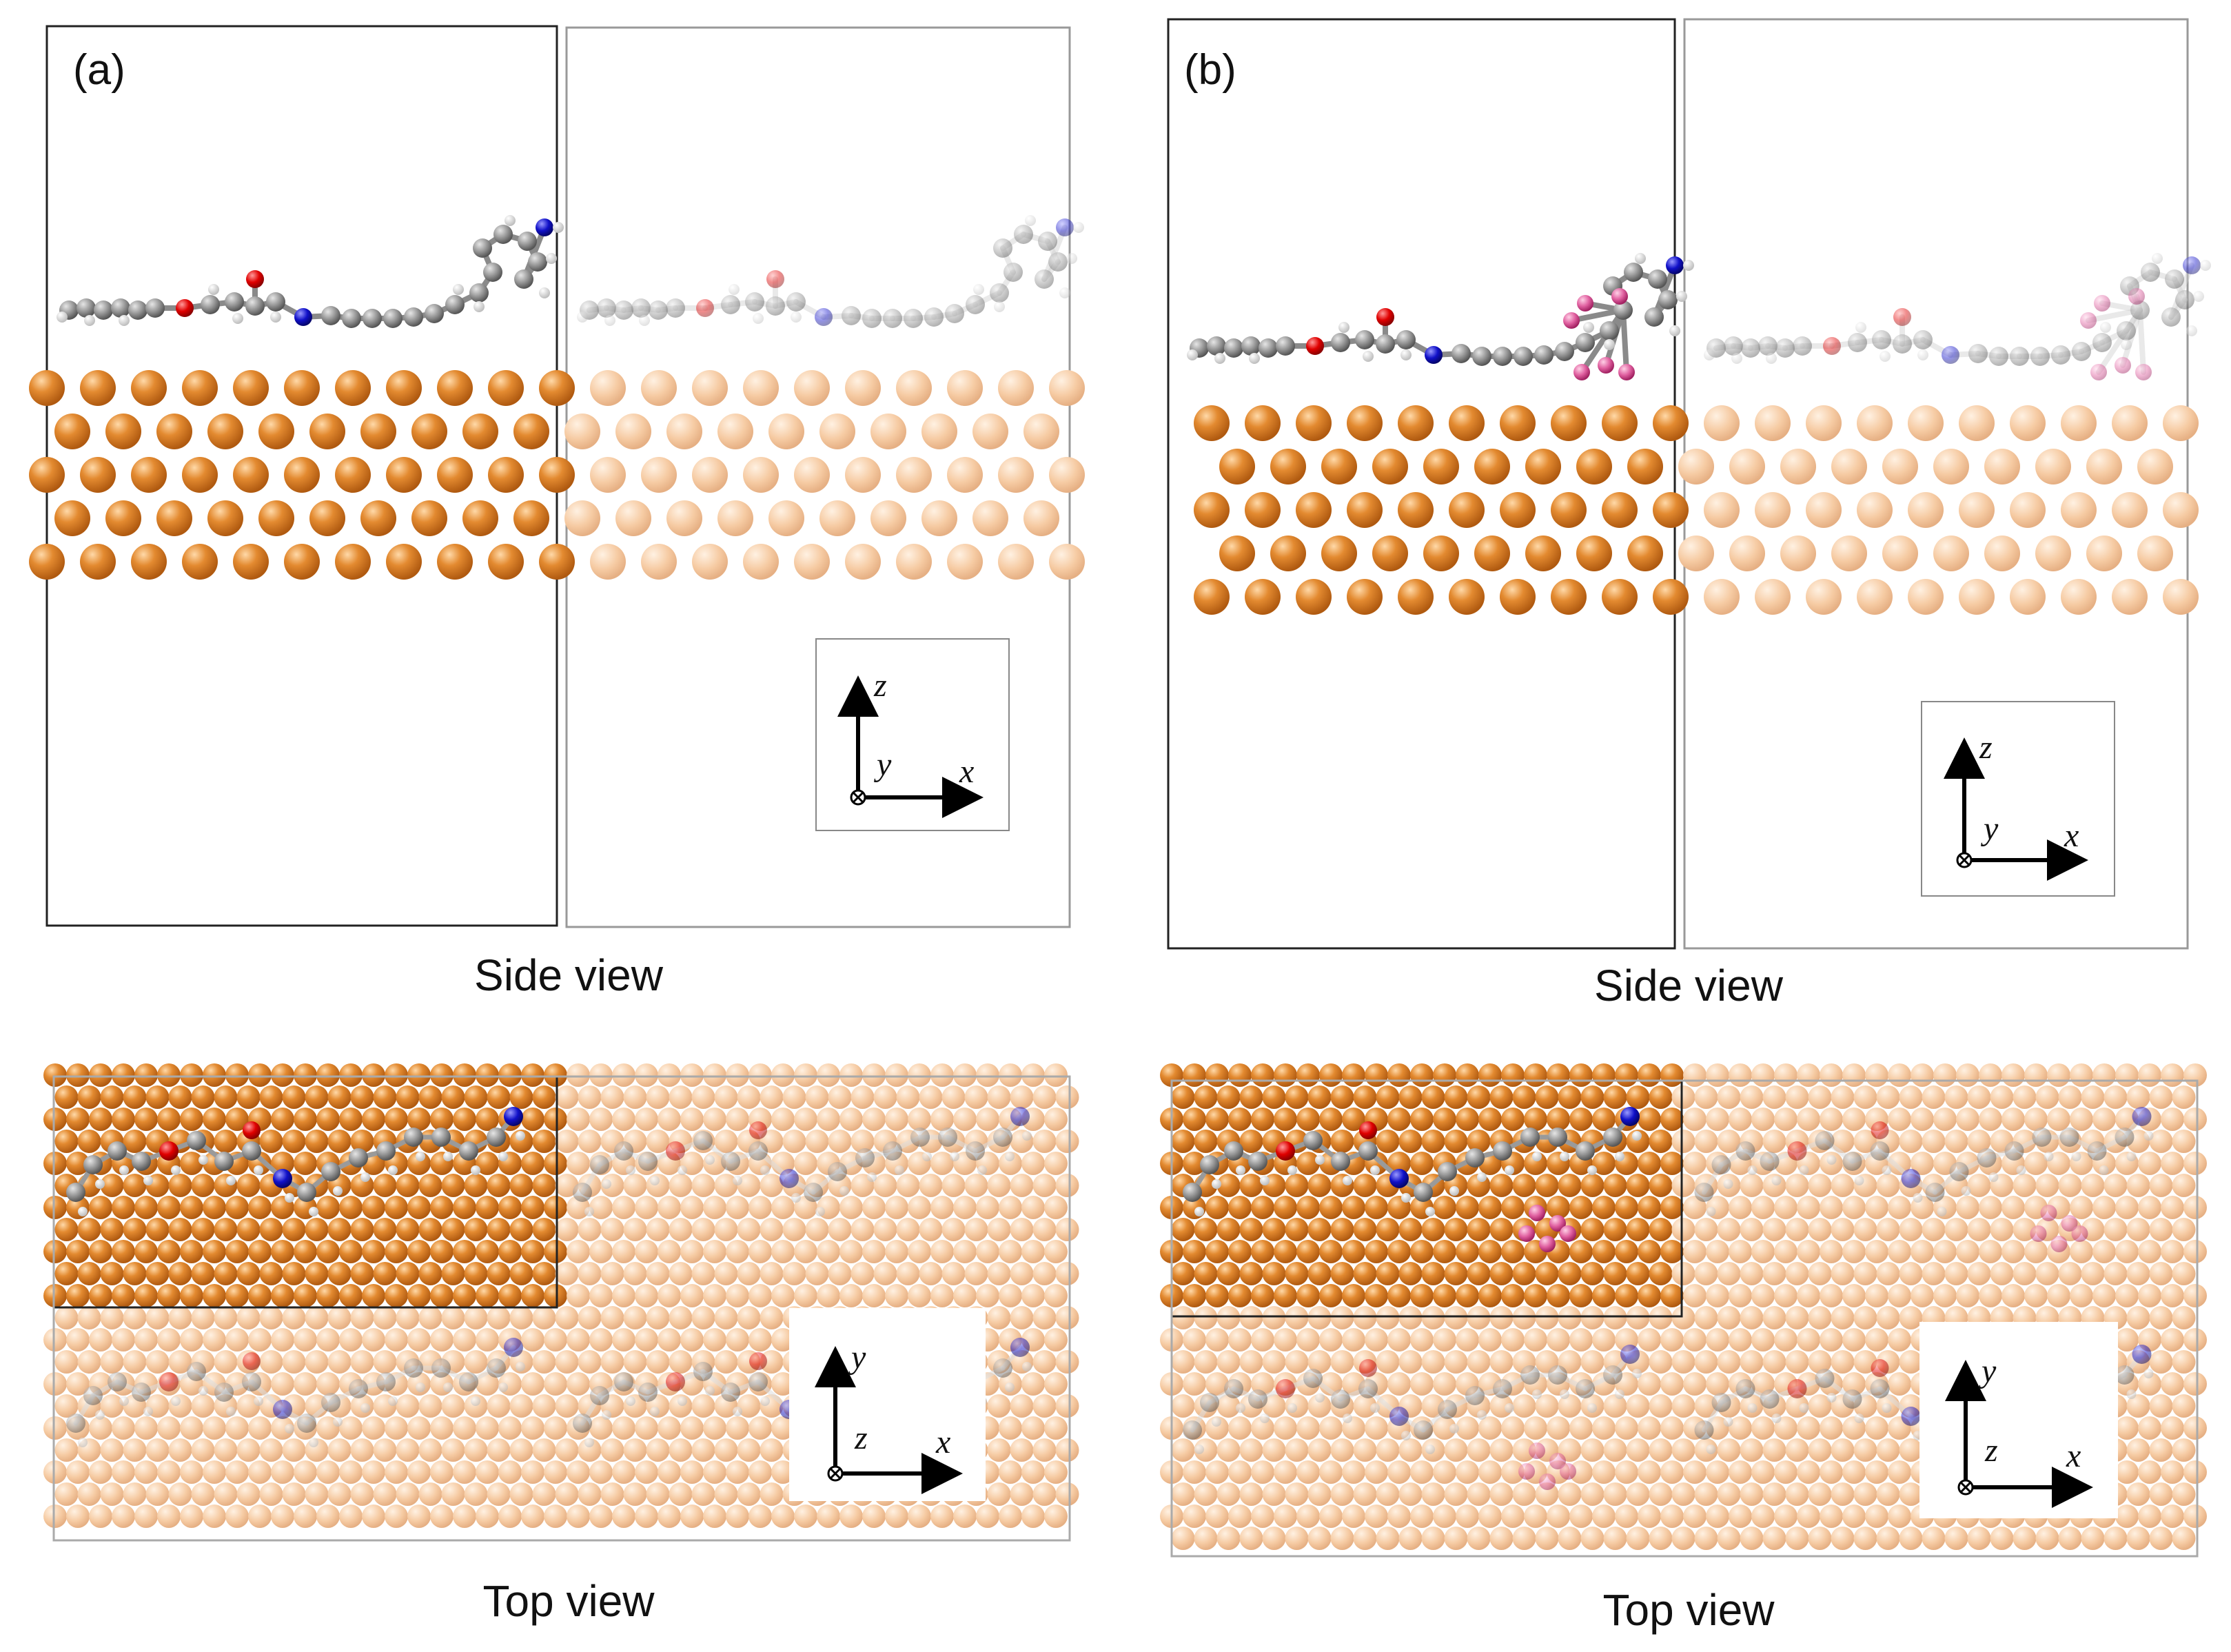 This screenshot has height=1652, width=2231. I want to click on axis-label-y: y, so click(882, 765).